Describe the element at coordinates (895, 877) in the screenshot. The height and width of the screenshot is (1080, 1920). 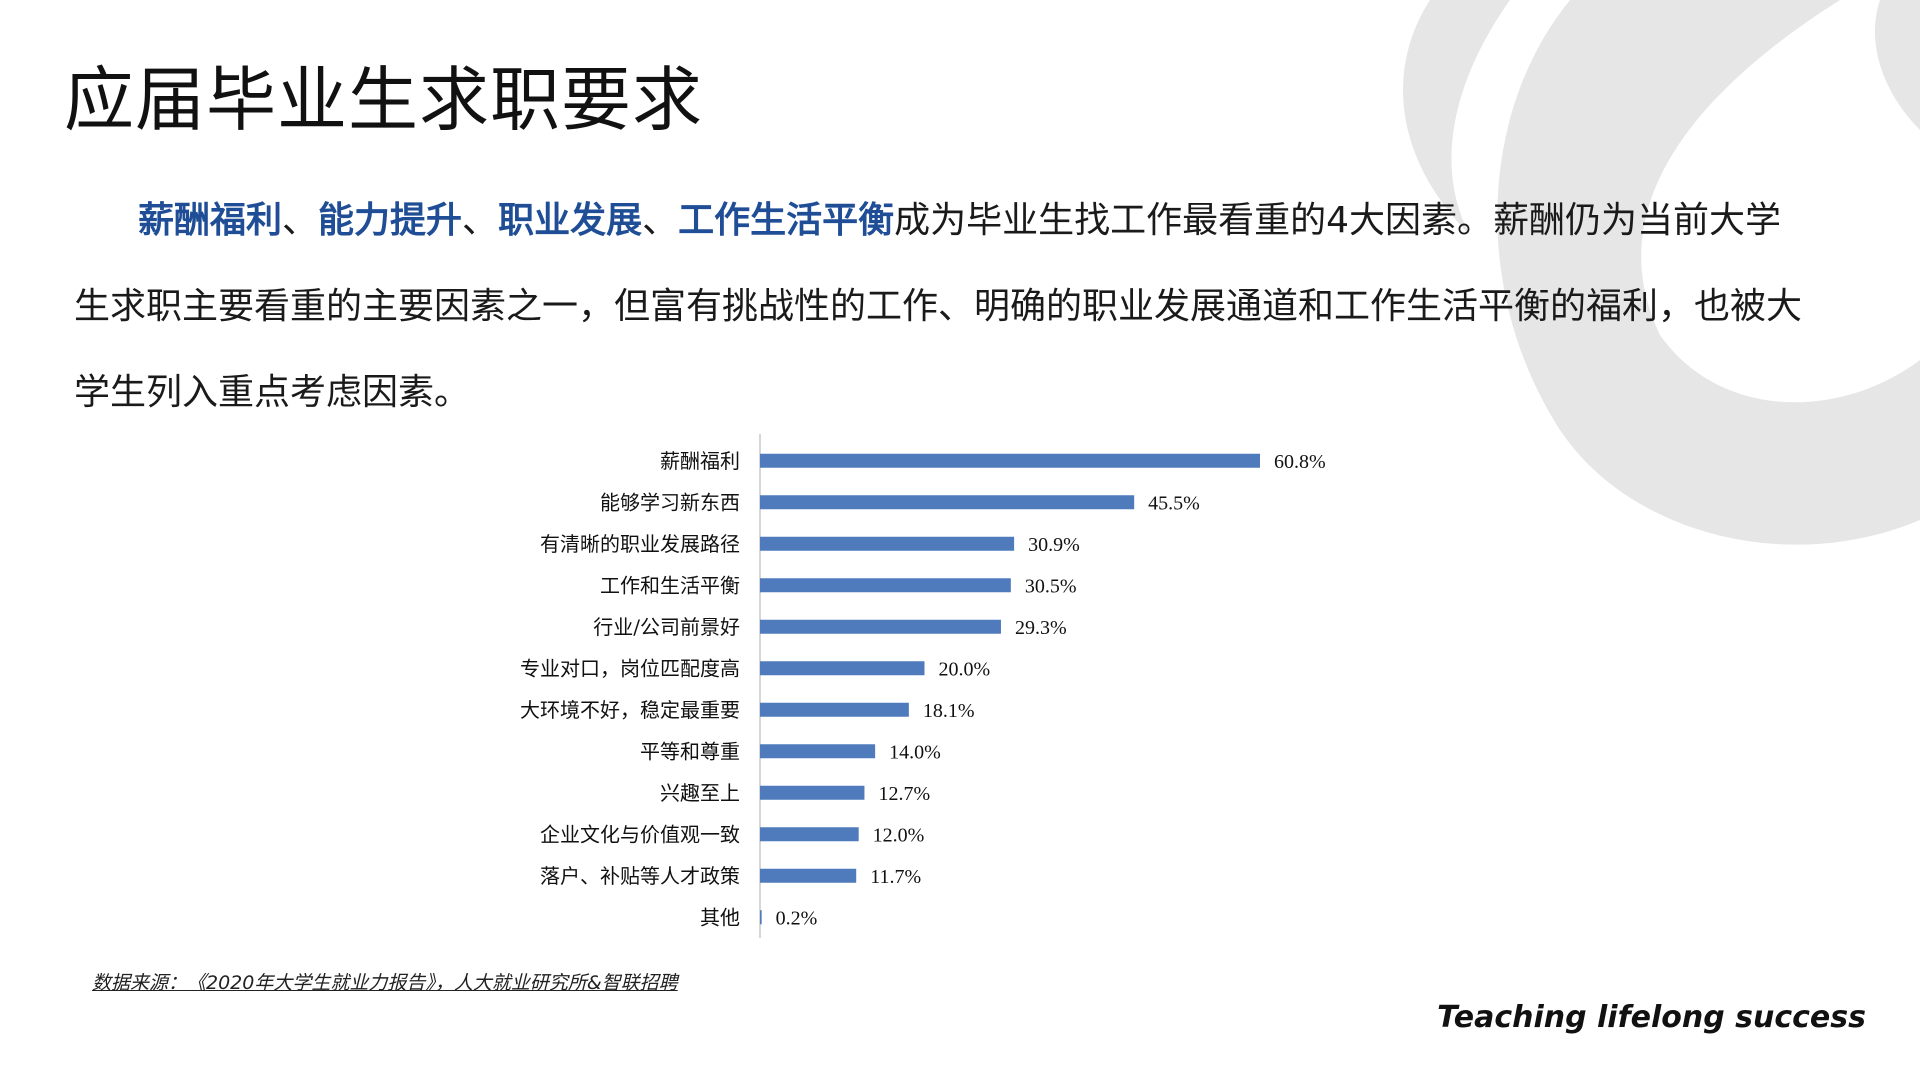
I see `data-label: 11.7%` at that location.